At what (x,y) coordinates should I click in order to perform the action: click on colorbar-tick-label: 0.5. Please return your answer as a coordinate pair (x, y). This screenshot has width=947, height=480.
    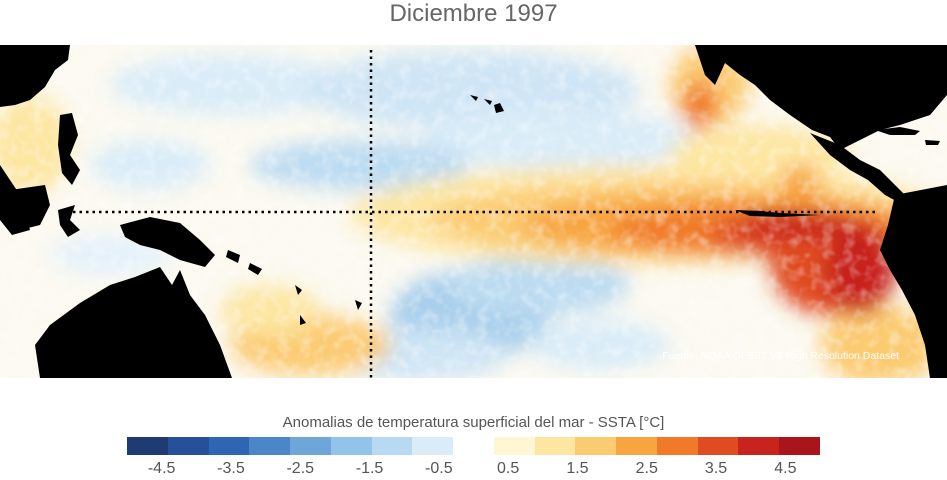
    Looking at the image, I should click on (508, 468).